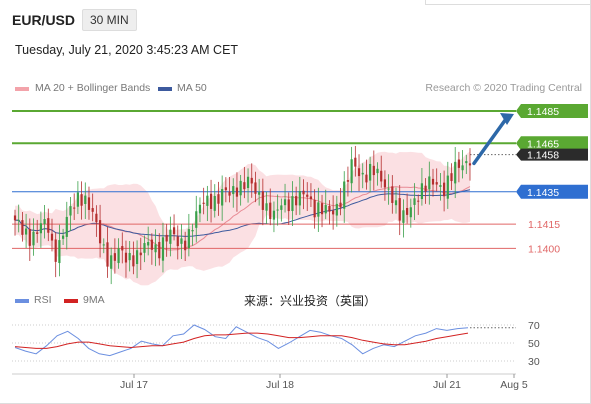 This screenshot has width=591, height=404. I want to click on source-watermark: 来源：兴业投资（英国）, so click(310, 301).